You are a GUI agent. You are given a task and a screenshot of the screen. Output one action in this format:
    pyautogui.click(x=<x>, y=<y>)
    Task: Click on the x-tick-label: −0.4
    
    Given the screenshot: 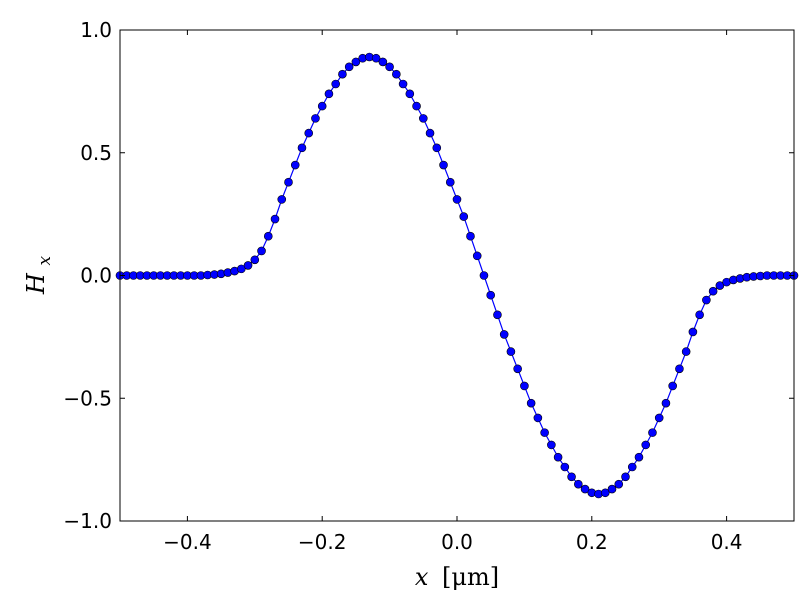 What is the action you would take?
    pyautogui.click(x=187, y=542)
    